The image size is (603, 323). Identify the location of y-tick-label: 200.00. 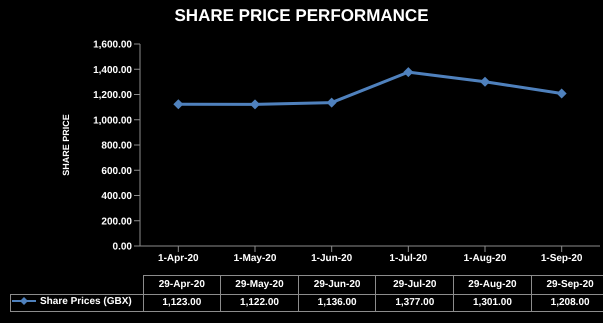
(116, 222).